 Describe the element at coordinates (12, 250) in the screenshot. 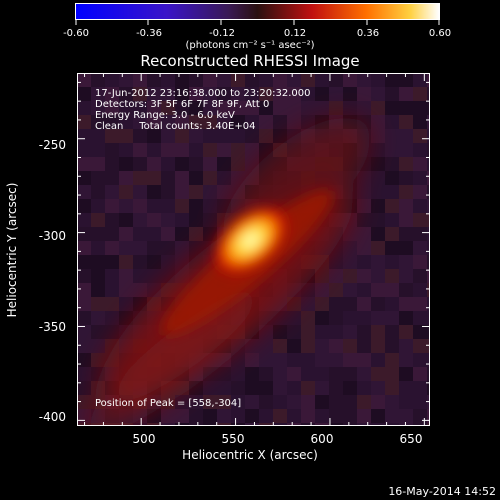

I see `y-axis-label: Heliocentric Y (arcsec)` at that location.